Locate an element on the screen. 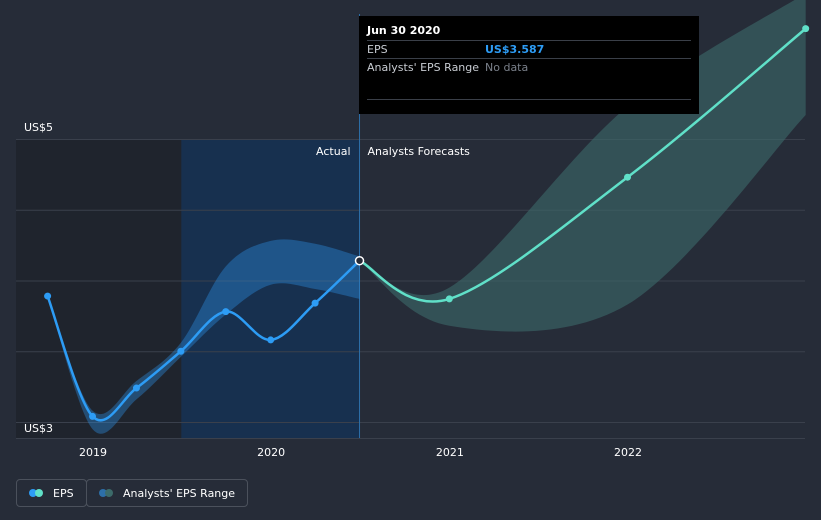 The image size is (821, 520). tooltip-eps-value: US$3.587 is located at coordinates (515, 49).